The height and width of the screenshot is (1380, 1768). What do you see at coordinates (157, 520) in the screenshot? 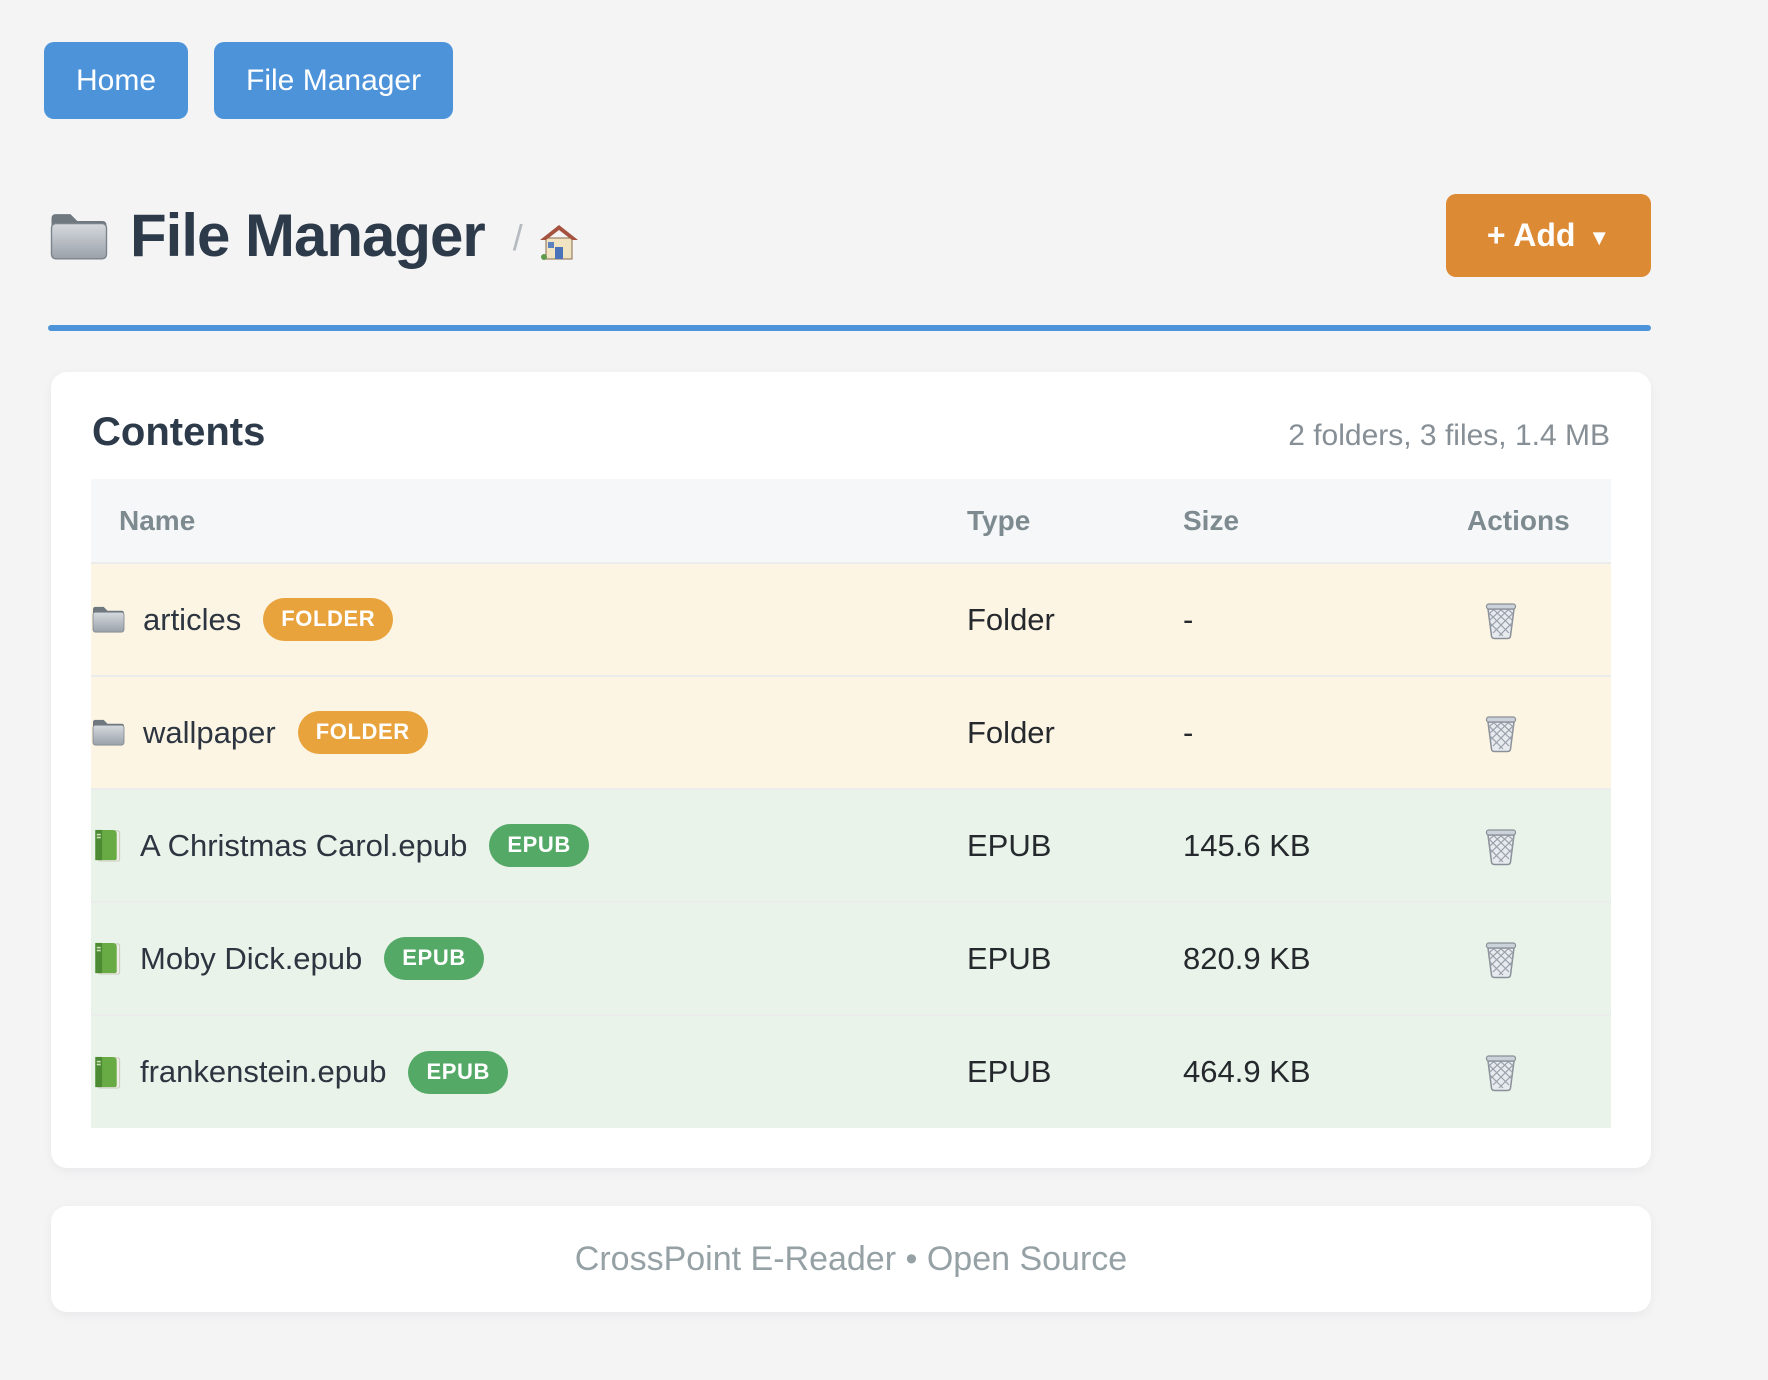
I see `column-header-name: Name` at bounding box center [157, 520].